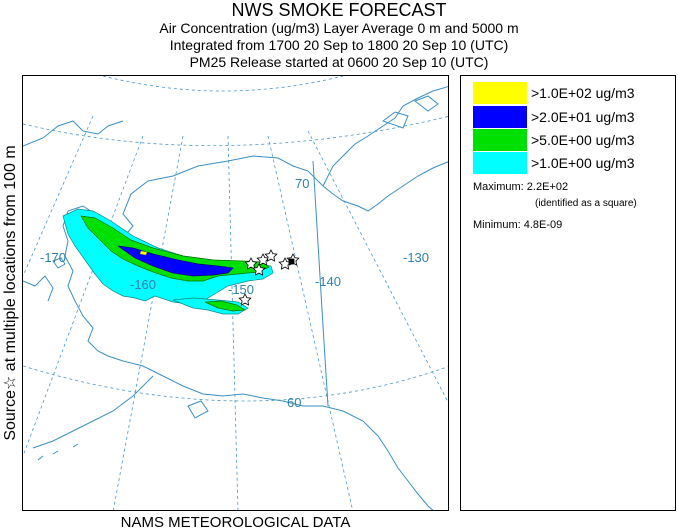  I want to click on minimum-value: Minimum: 4.8E-09, so click(518, 225).